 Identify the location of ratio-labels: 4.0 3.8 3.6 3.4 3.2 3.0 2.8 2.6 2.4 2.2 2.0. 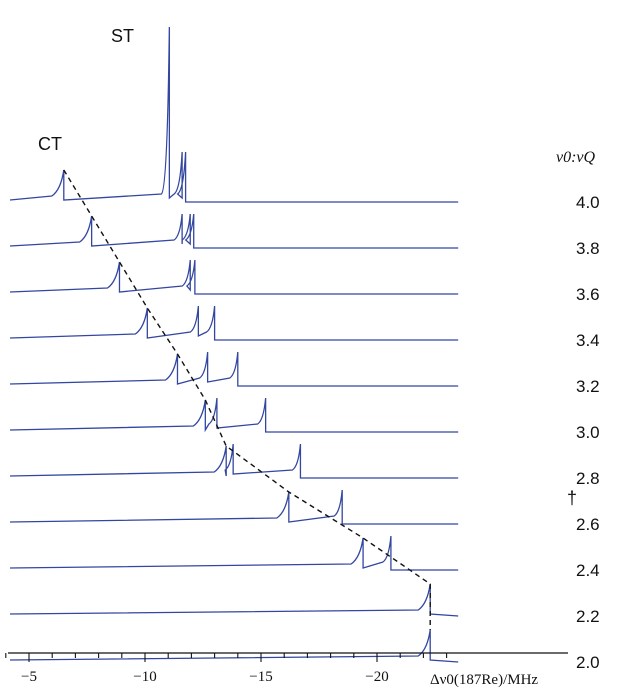
(588, 432).